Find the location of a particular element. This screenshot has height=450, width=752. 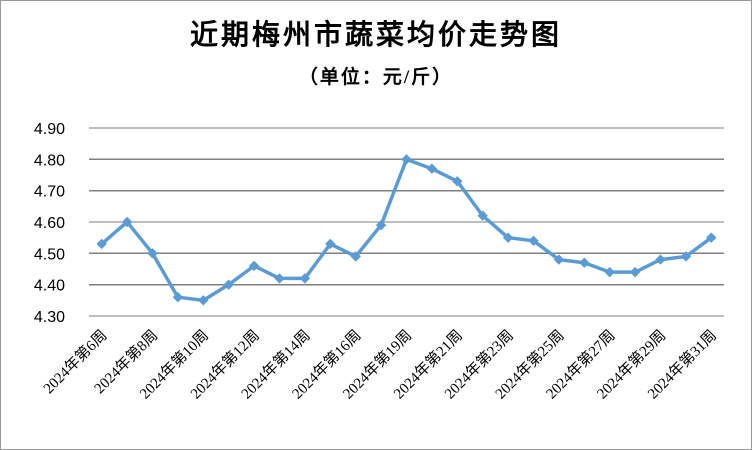

y-axis-tick-label: 4.80 is located at coordinates (49, 160).